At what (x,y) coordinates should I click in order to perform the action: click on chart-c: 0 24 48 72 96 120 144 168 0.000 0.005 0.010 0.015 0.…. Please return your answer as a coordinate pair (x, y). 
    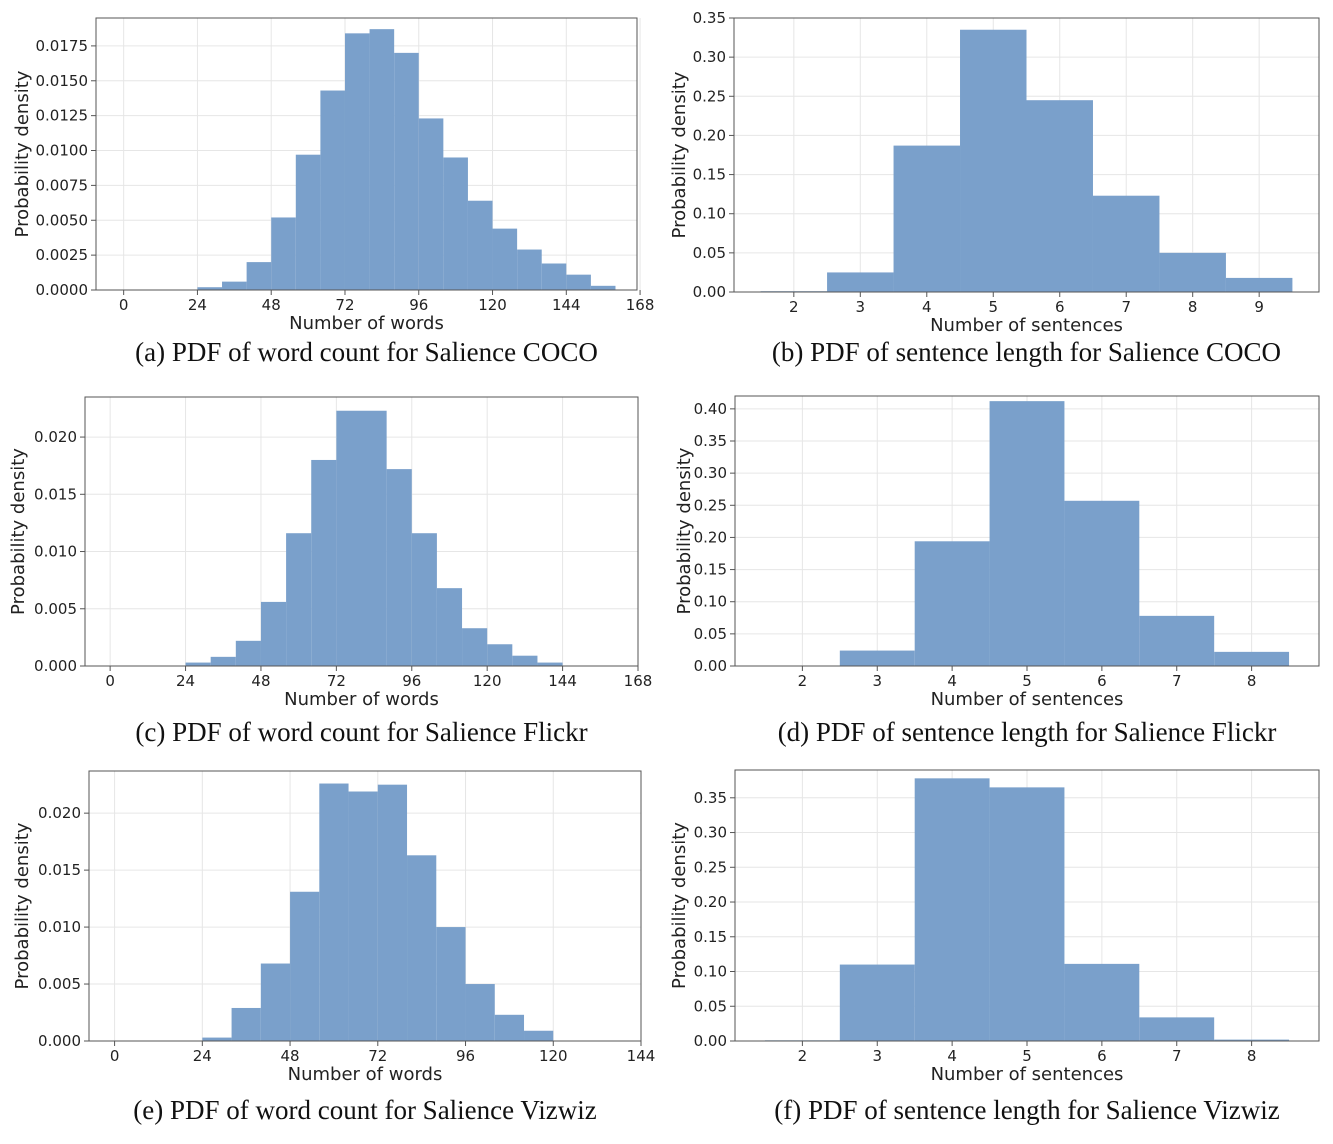
    Looking at the image, I should click on (330, 571).